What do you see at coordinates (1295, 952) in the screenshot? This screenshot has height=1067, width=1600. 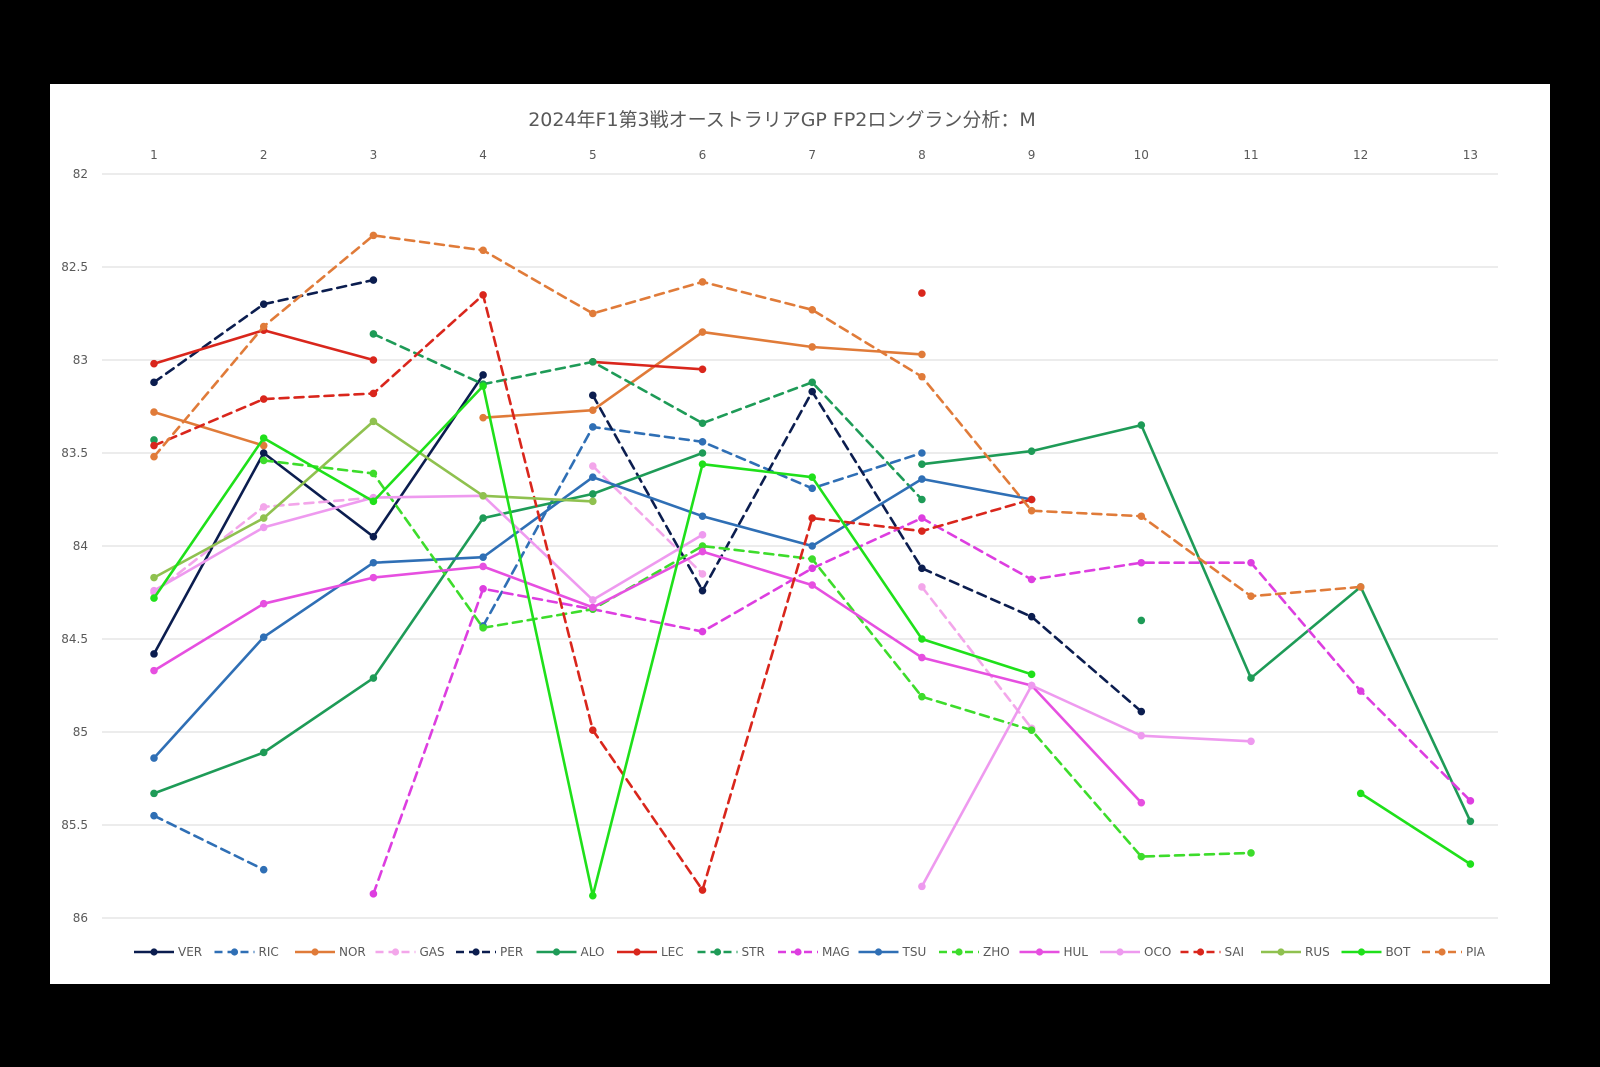 I see `legend-item-rus: RUS` at bounding box center [1295, 952].